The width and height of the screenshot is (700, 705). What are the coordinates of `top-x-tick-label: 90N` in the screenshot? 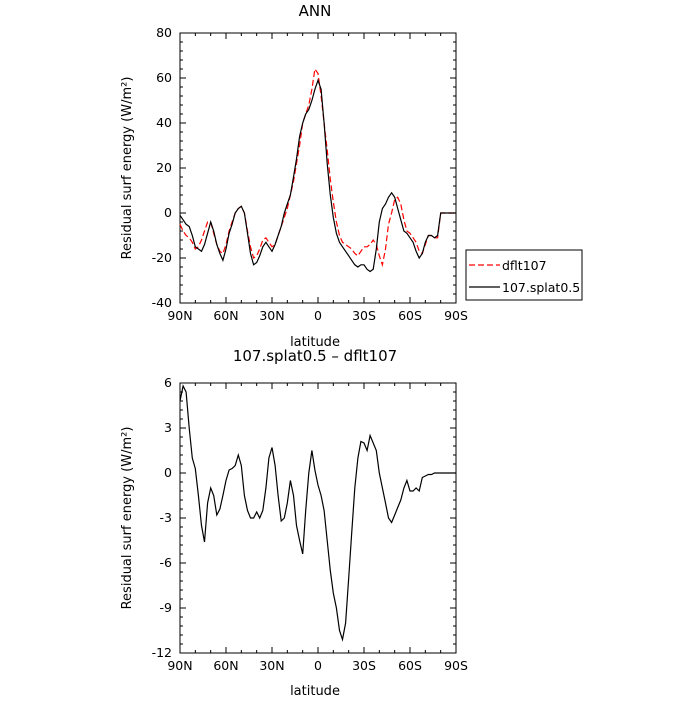 It's located at (179, 315).